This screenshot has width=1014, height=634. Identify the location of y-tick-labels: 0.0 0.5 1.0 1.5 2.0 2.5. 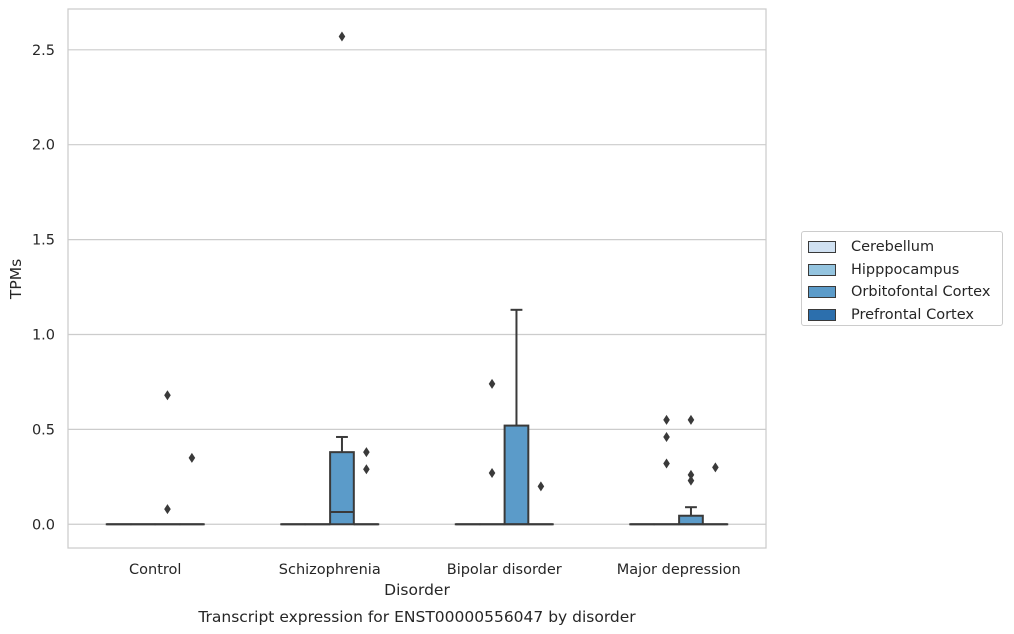
(43, 288).